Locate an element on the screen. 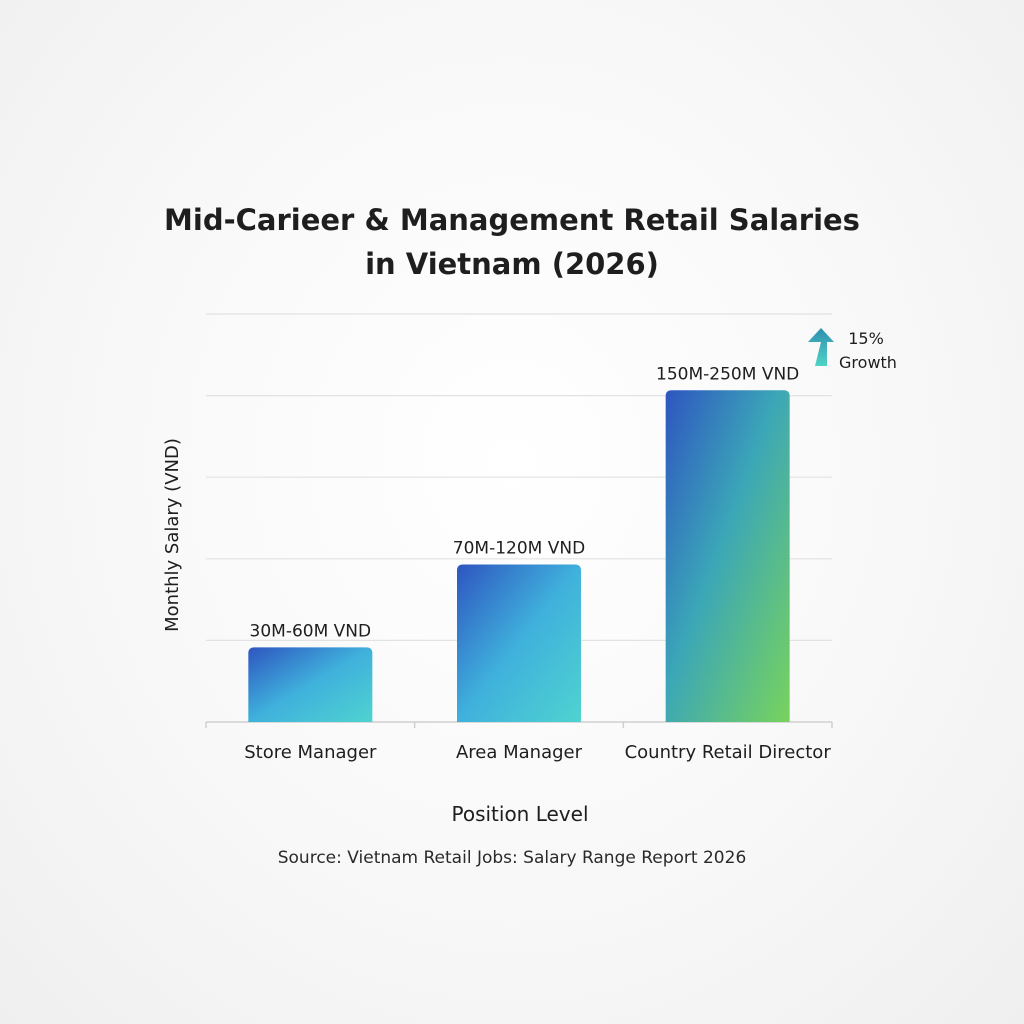 The width and height of the screenshot is (1024, 1024). x-tick-label: Area Manager is located at coordinates (519, 752).